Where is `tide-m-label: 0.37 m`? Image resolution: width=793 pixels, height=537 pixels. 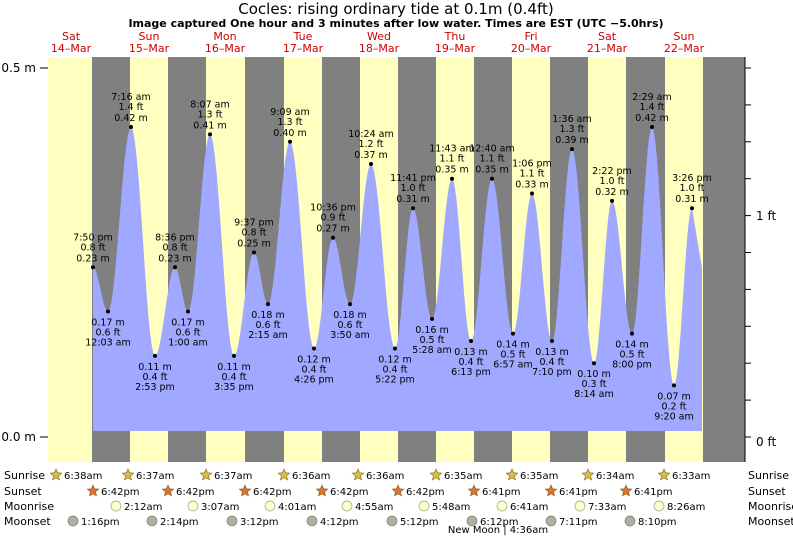
tide-m-label: 0.37 m is located at coordinates (370, 155).